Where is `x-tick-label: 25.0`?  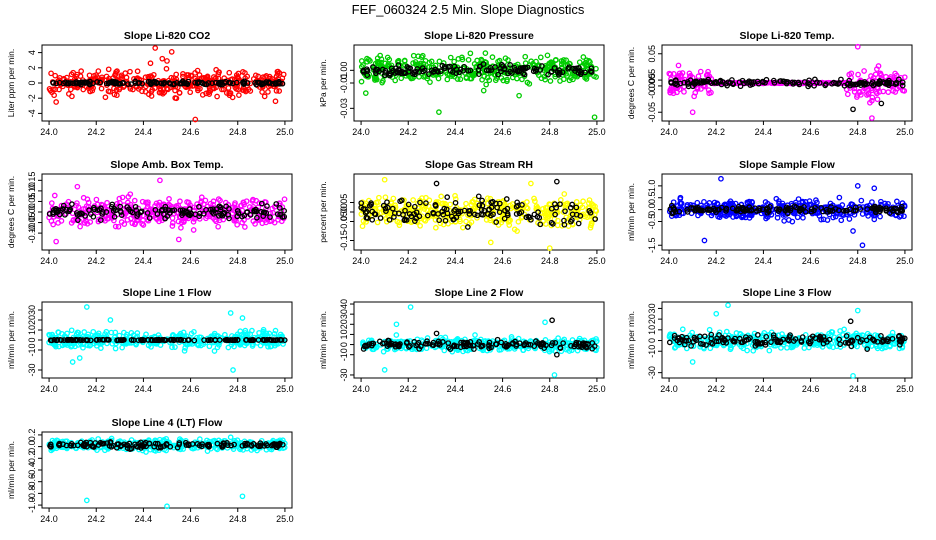
x-tick-label: 25.0 is located at coordinates (597, 132).